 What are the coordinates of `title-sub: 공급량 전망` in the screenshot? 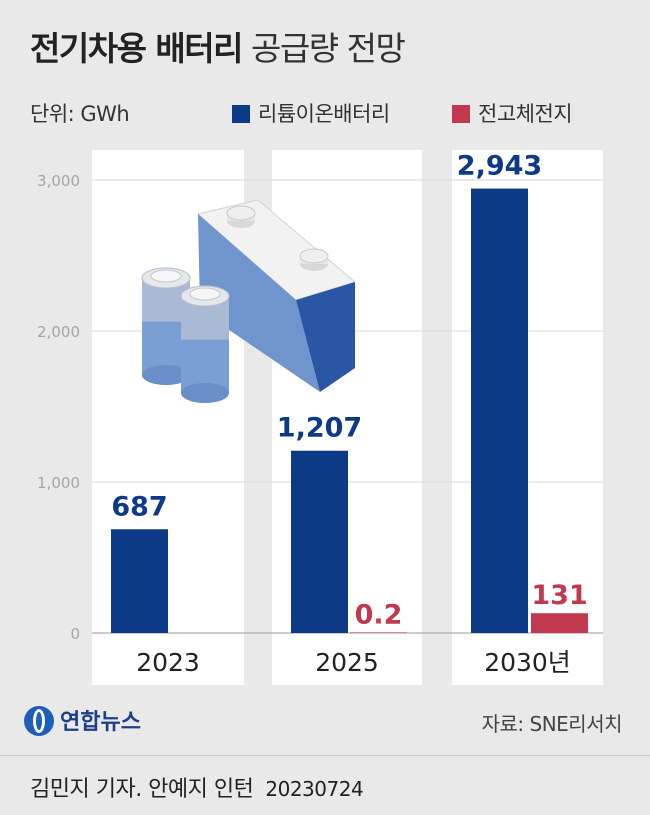 It's located at (328, 48).